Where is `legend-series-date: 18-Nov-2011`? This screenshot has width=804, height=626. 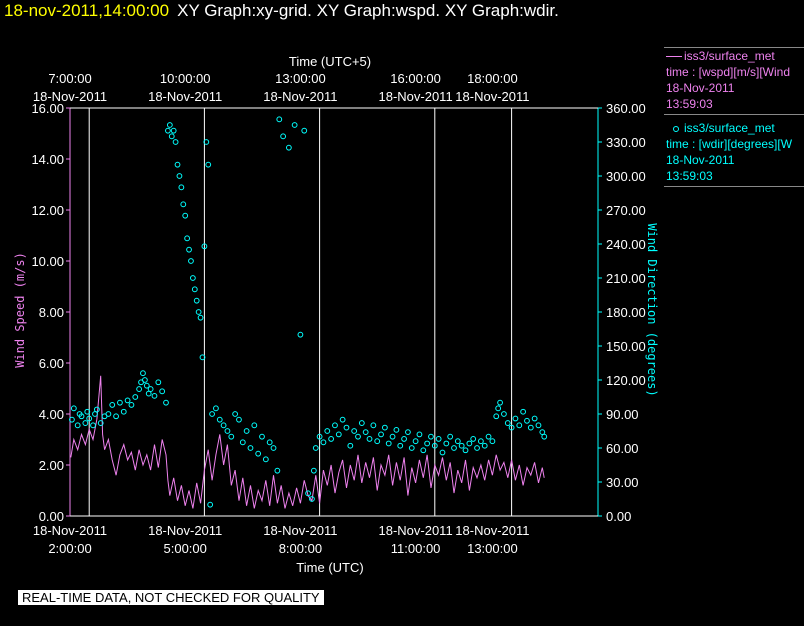 legend-series-date: 18-Nov-2011 is located at coordinates (700, 160).